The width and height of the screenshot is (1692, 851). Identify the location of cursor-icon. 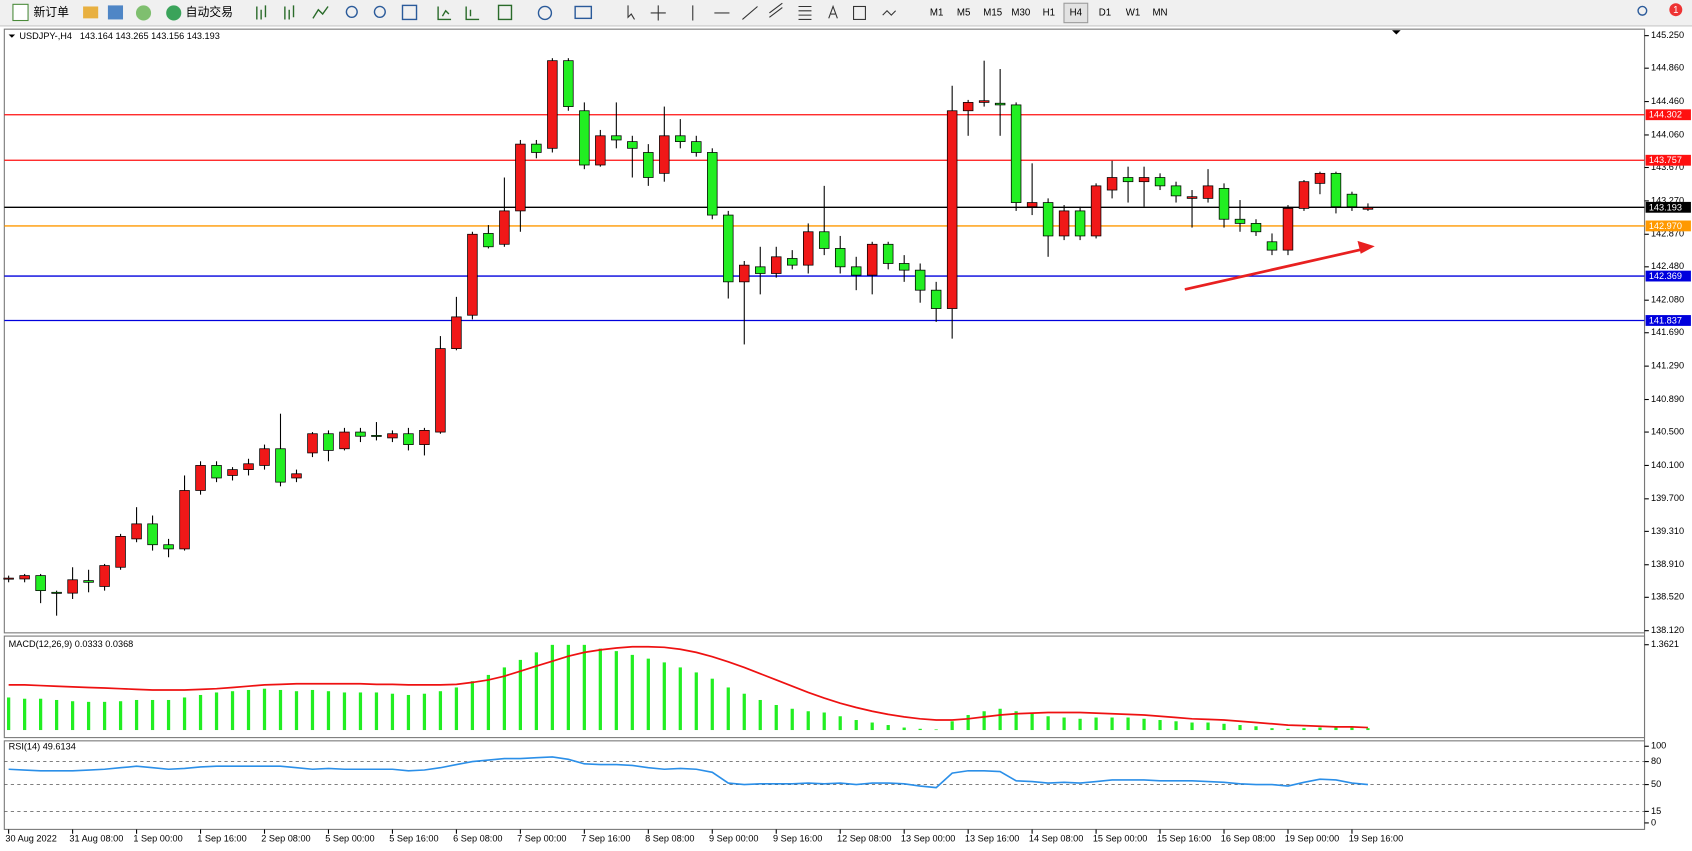
(631, 12).